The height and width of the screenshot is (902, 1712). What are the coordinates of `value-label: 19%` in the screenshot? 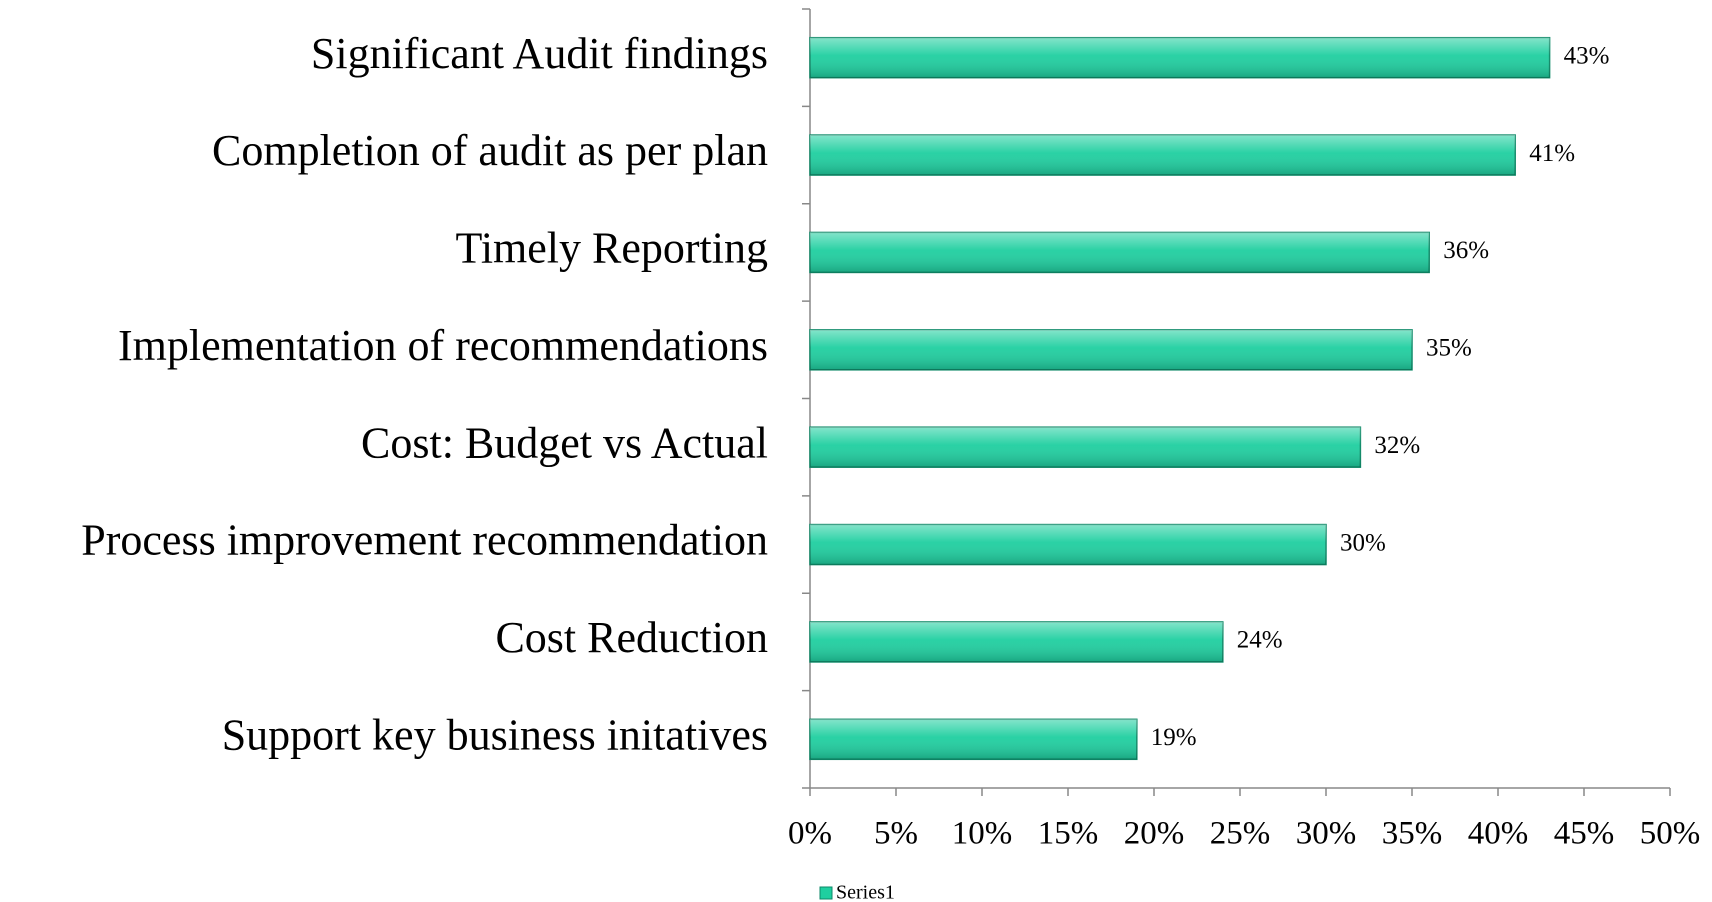 It's located at (1174, 737).